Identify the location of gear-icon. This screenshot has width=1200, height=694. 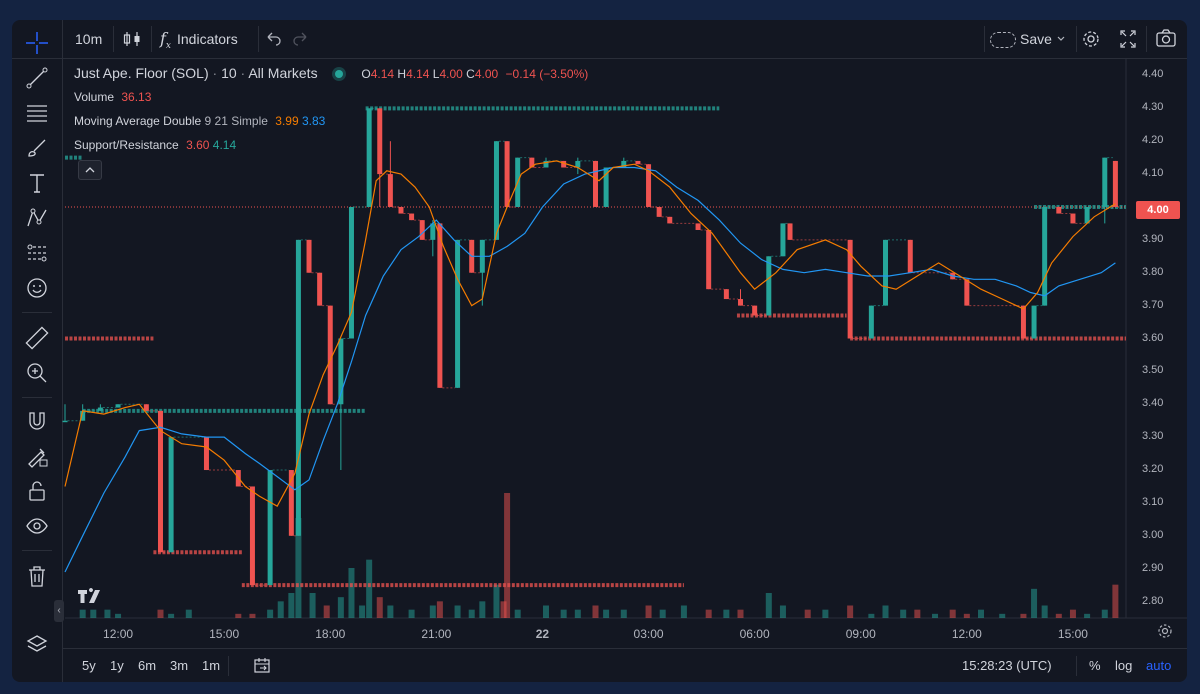
(1091, 39).